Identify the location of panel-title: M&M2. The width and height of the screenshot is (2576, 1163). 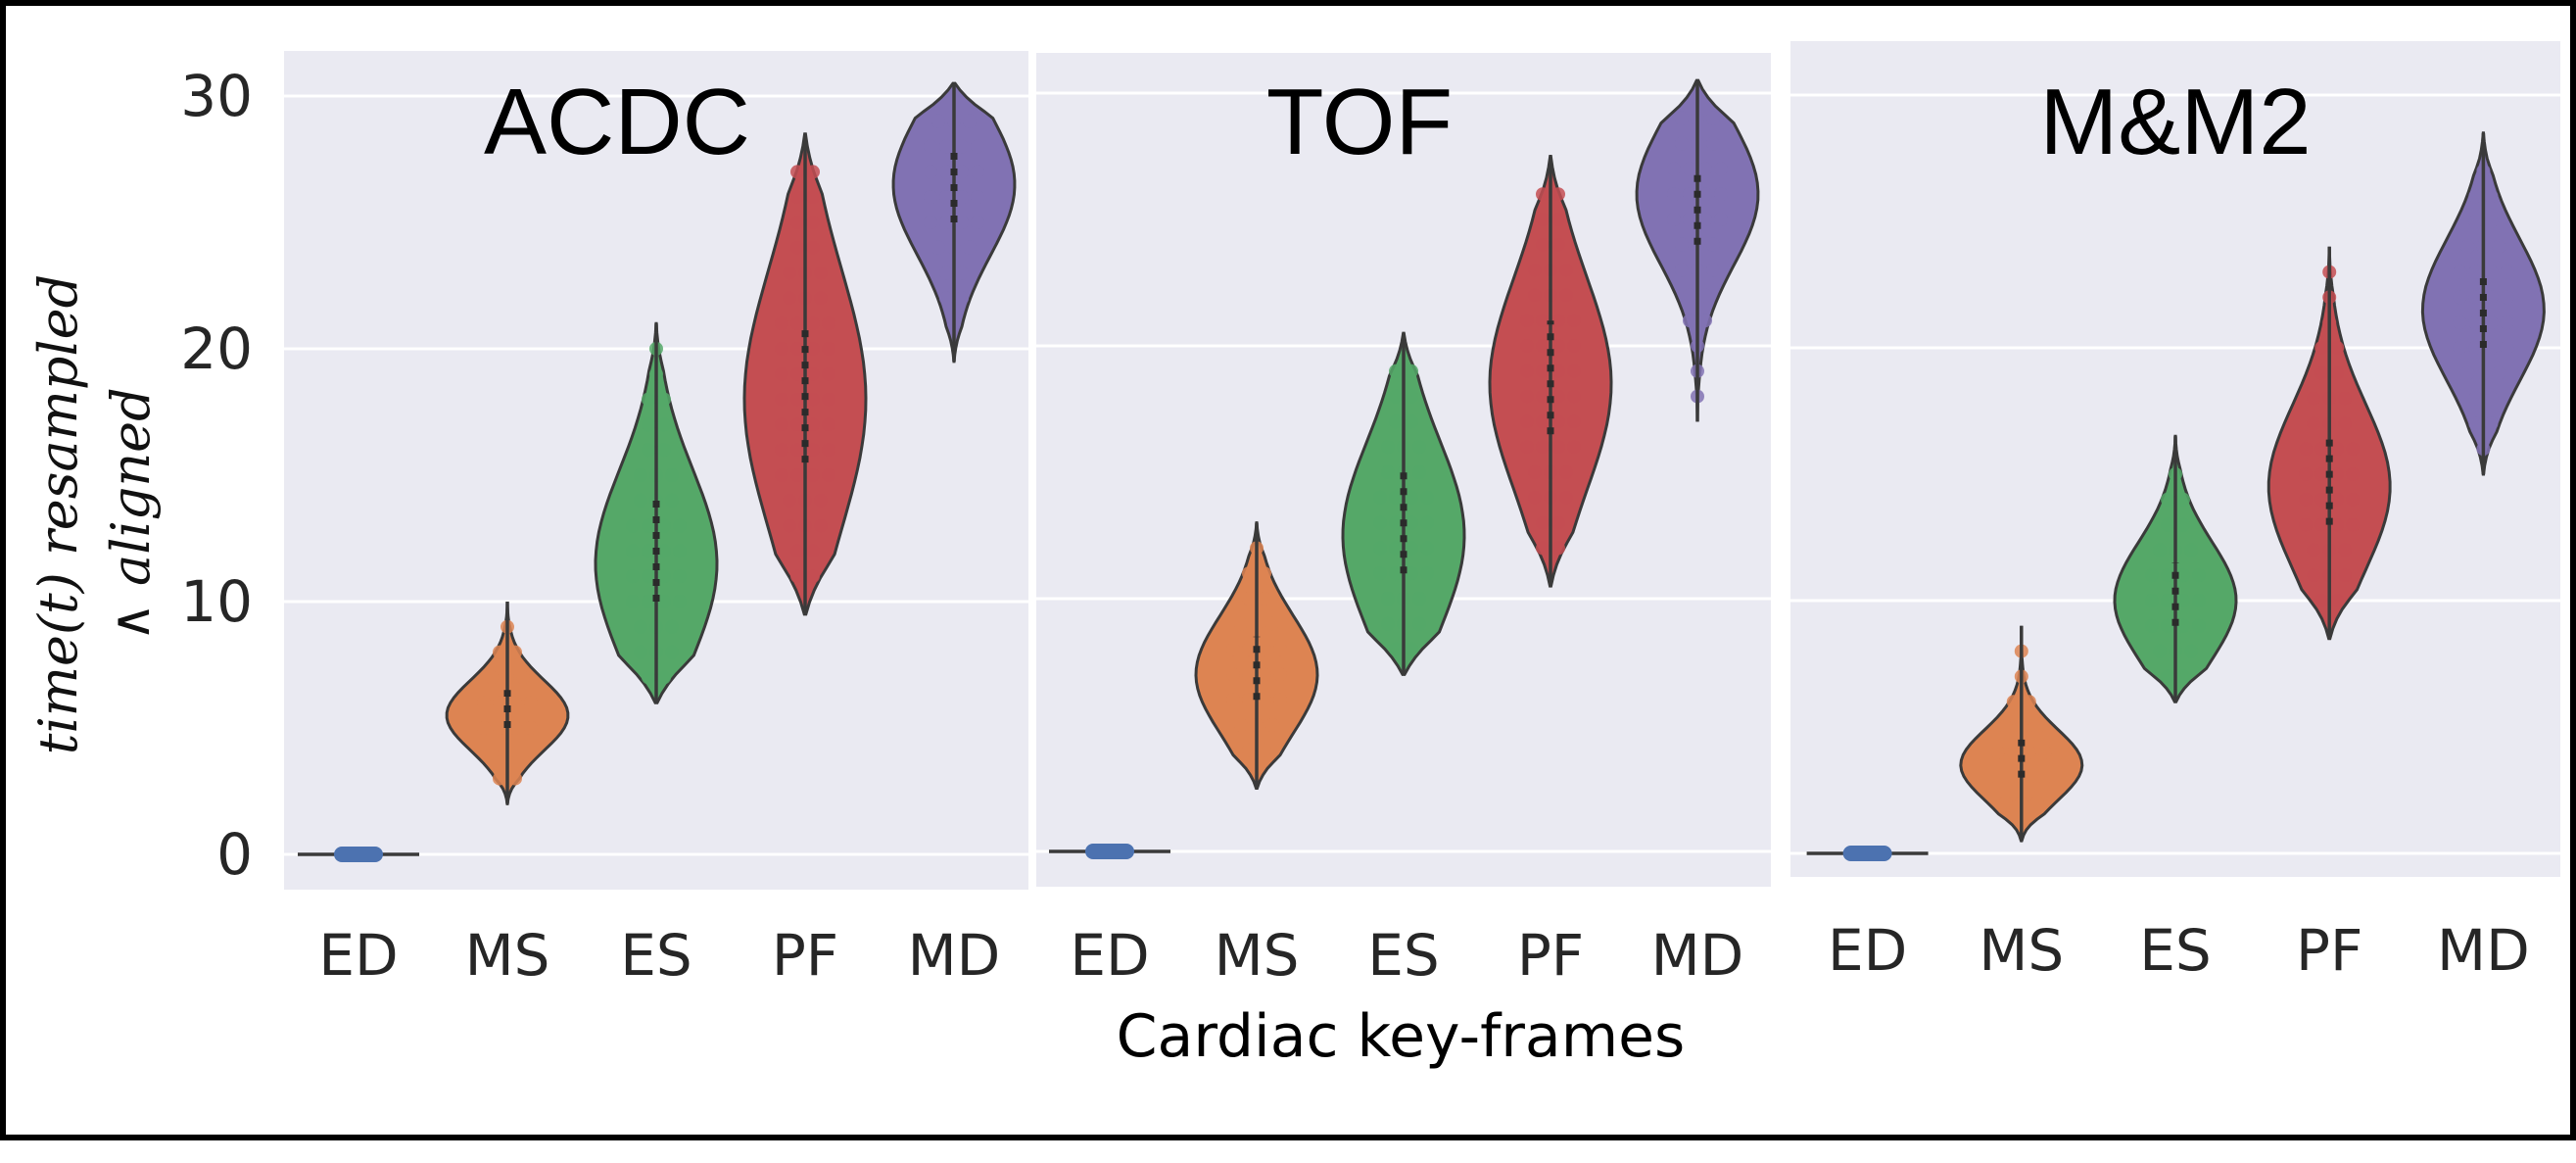
(2175, 122).